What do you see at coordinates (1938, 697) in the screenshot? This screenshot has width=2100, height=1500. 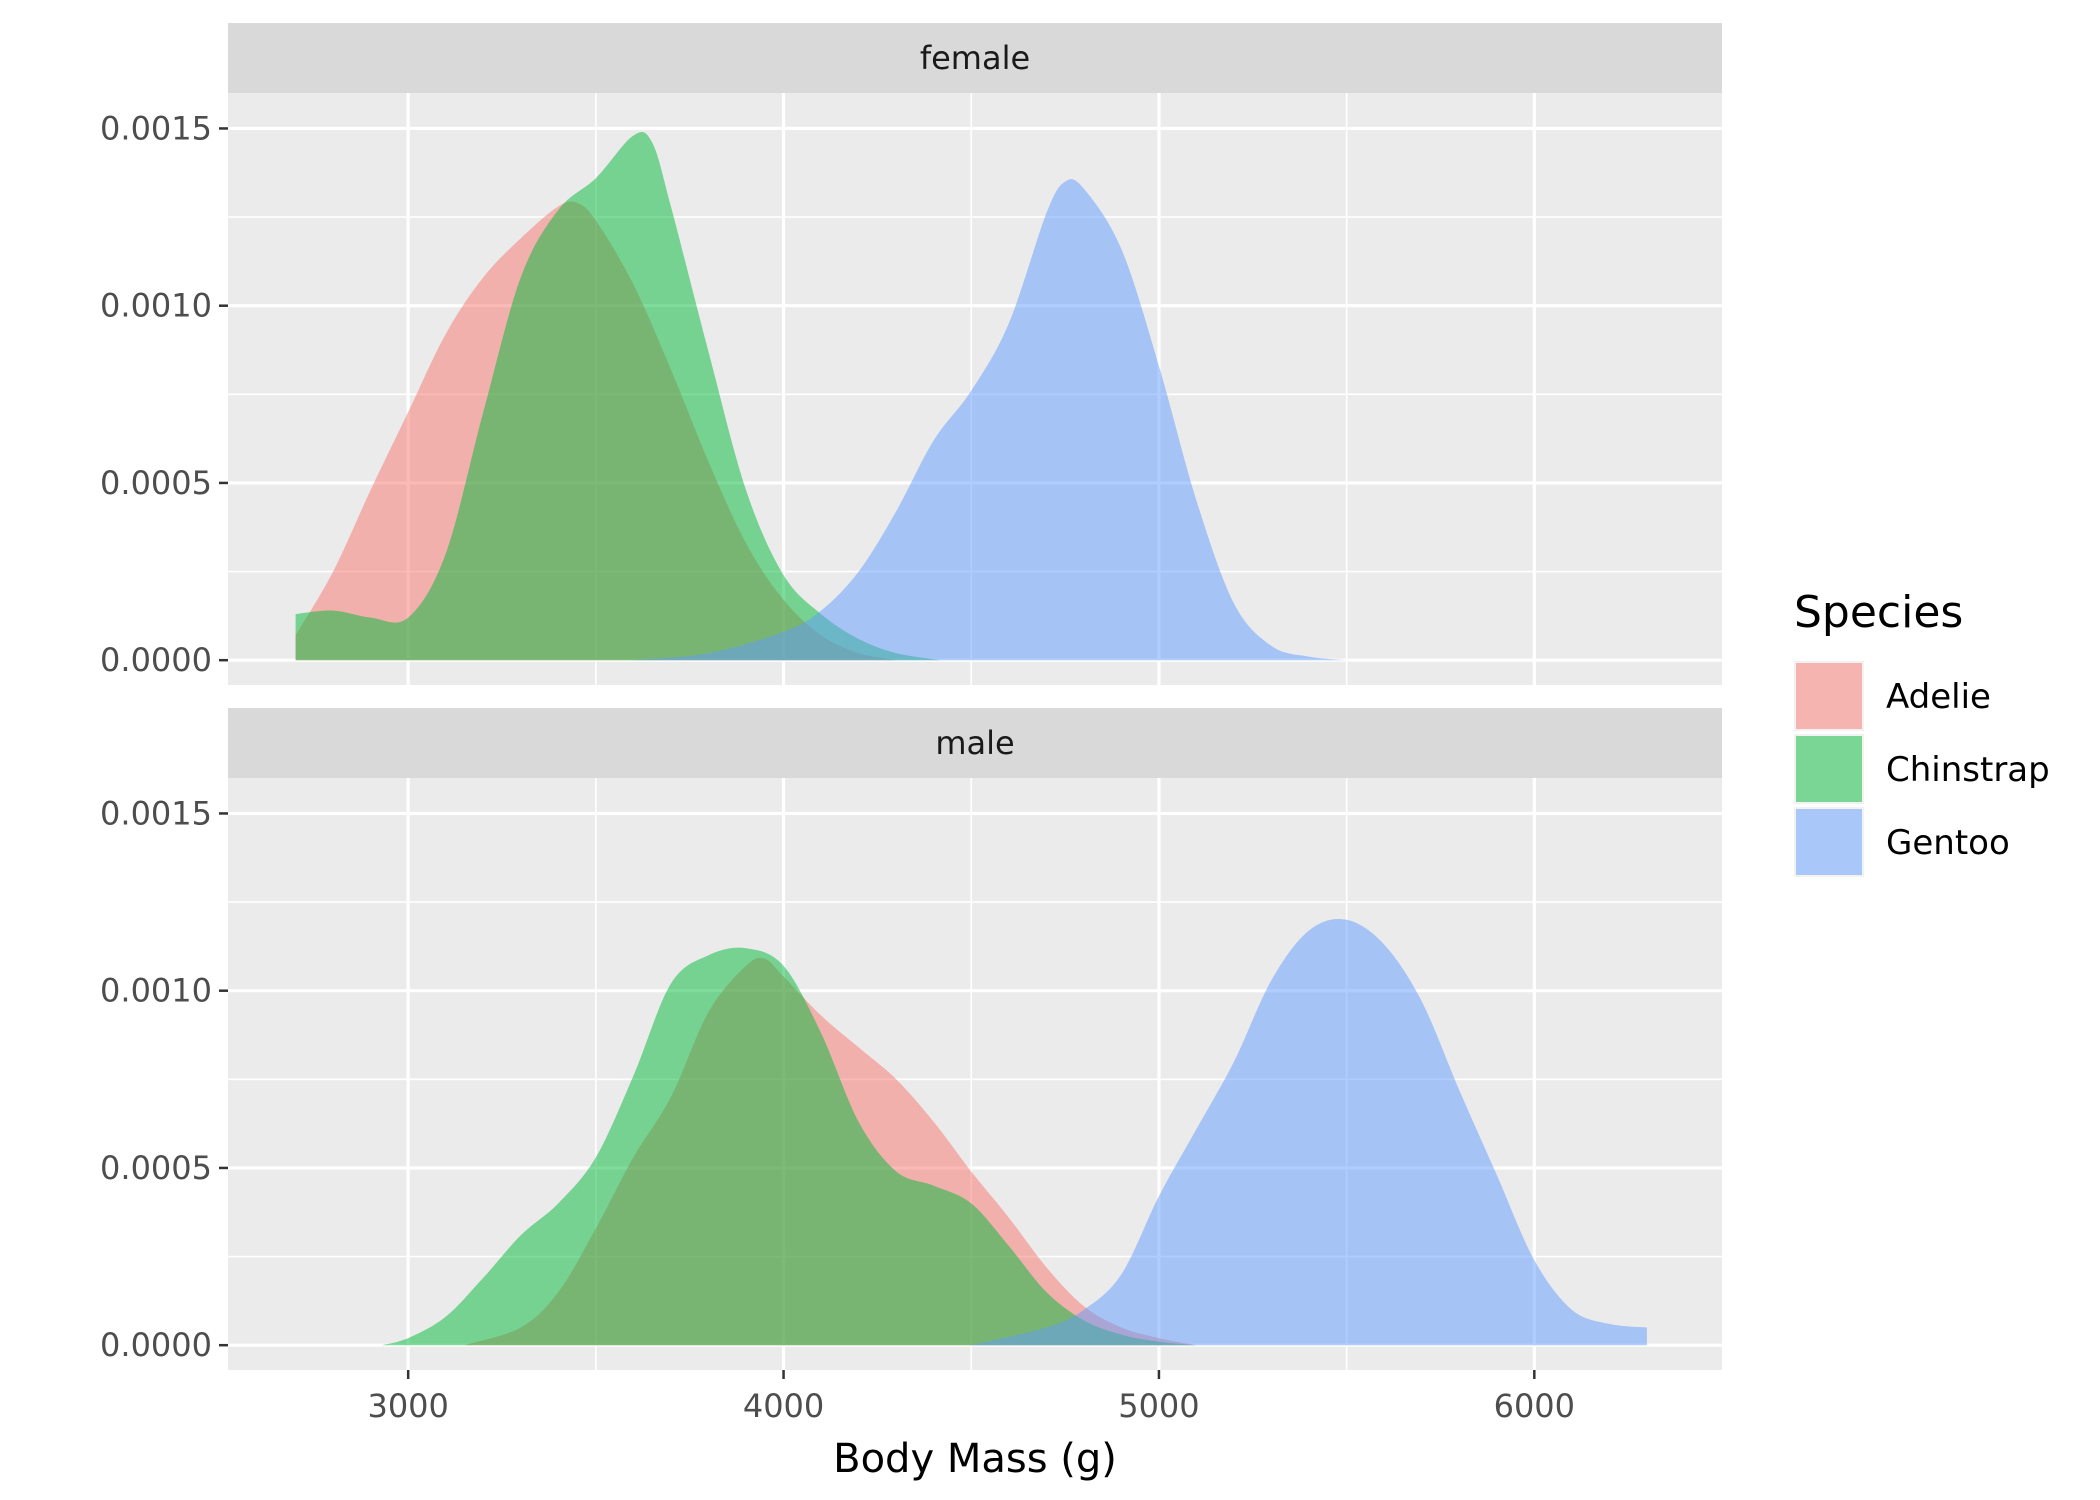 I see `legend-label-adelie: Adelie` at bounding box center [1938, 697].